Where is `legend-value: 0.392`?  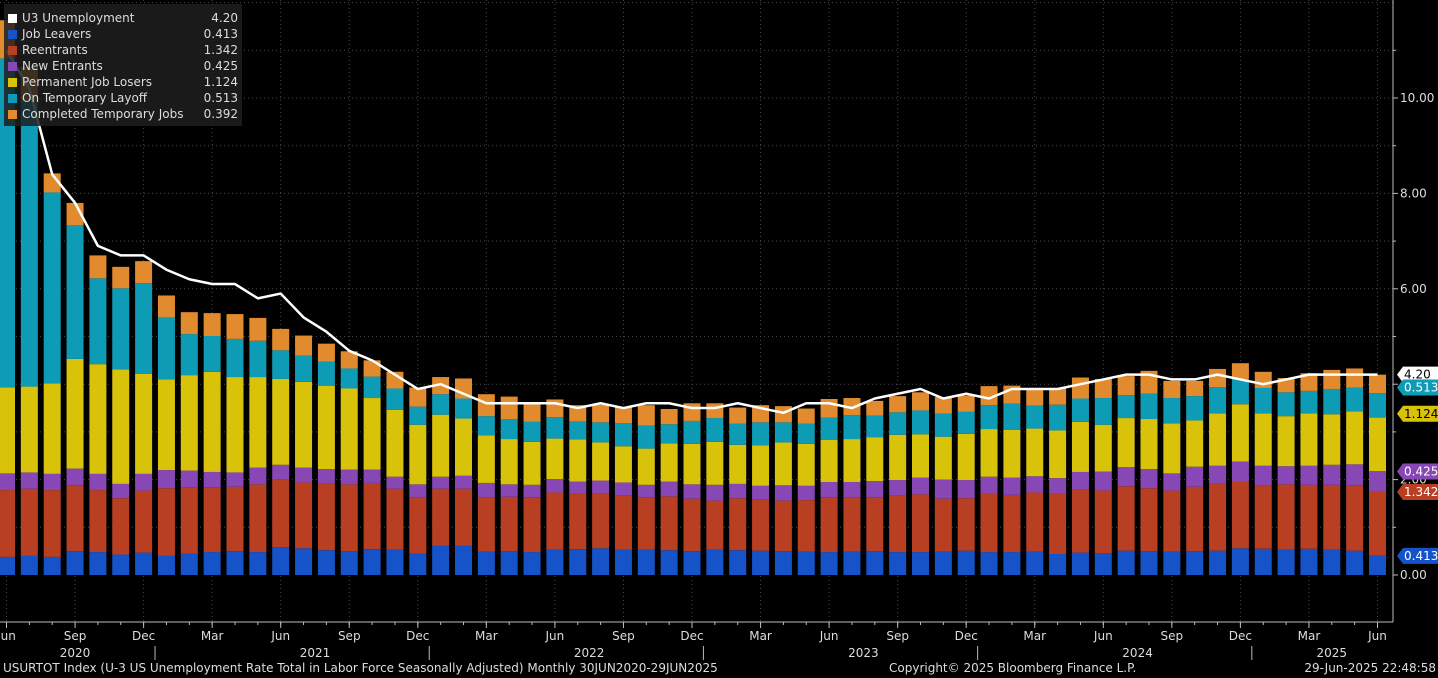
legend-value: 0.392 is located at coordinates (220, 114).